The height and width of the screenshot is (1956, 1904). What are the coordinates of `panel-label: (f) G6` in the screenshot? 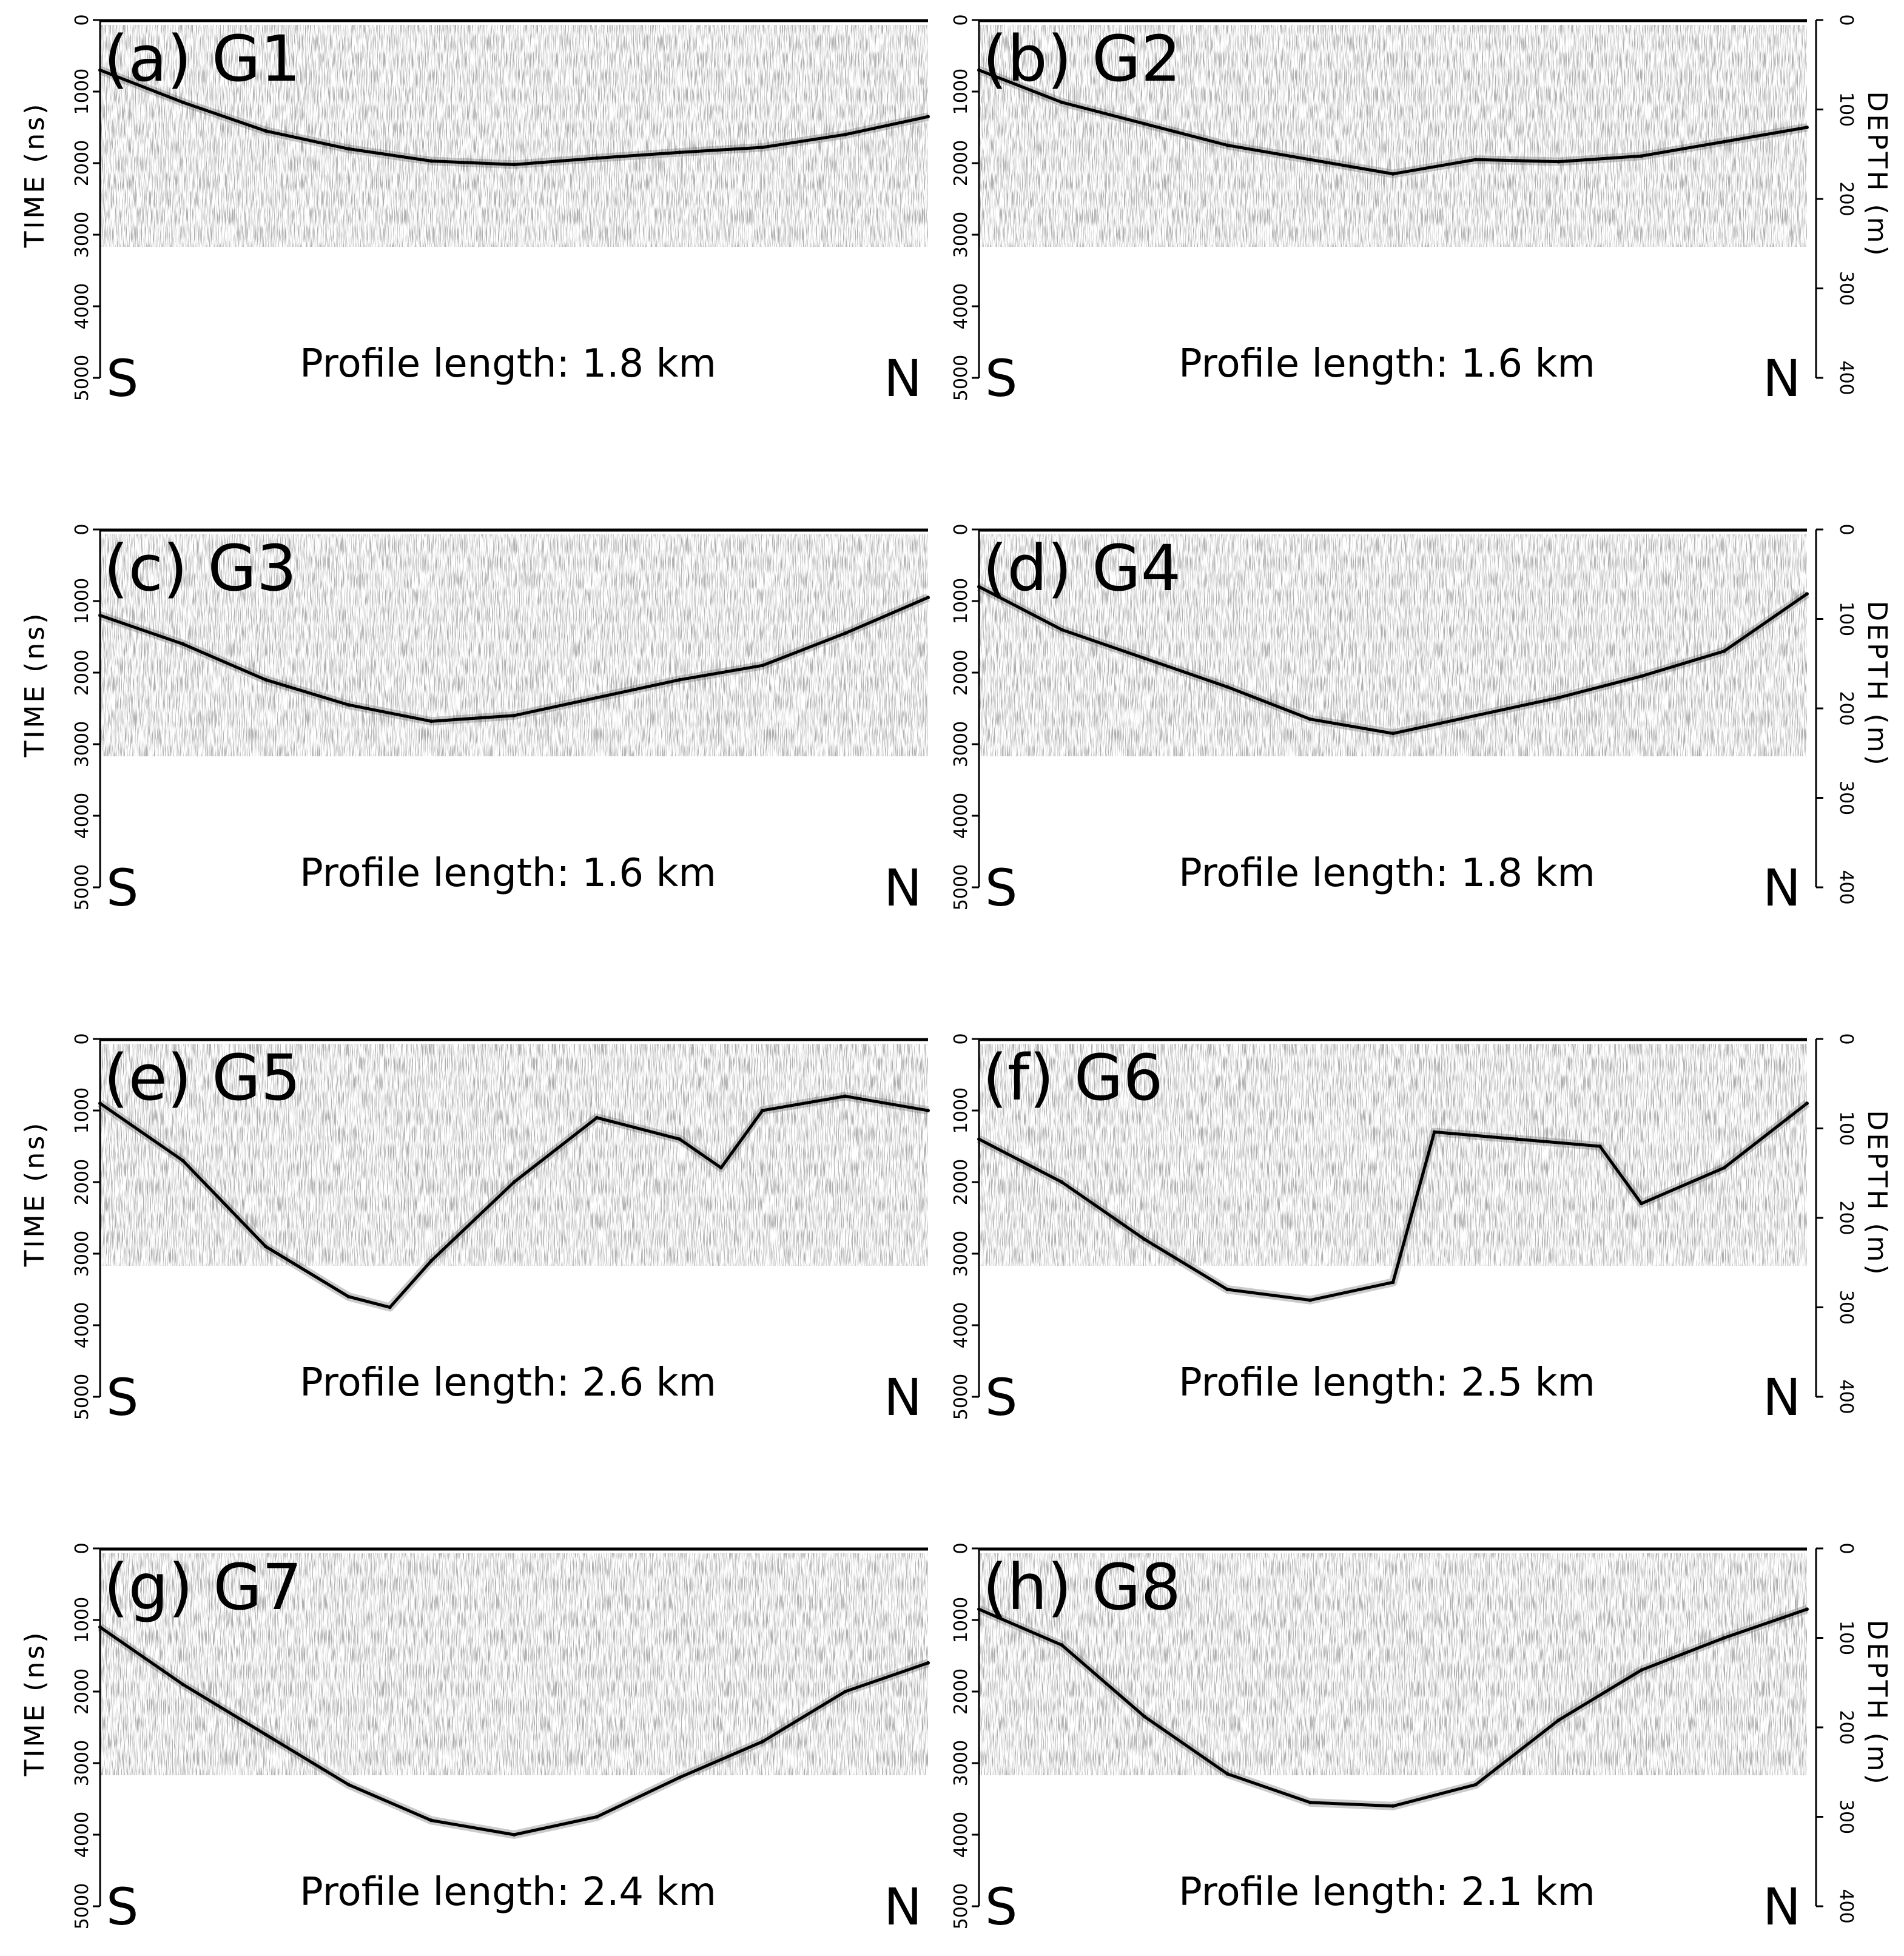 It's located at (1073, 1078).